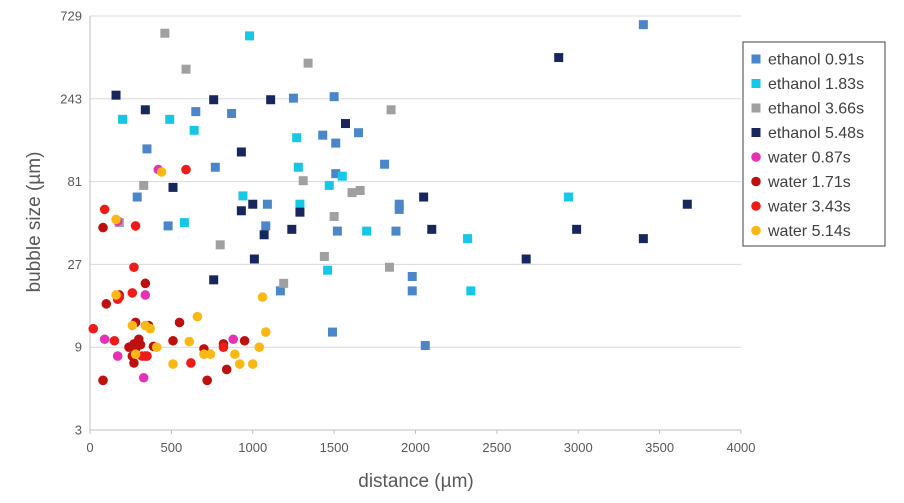  What do you see at coordinates (158, 266) in the screenshot?
I see `series-water-3-43s` at bounding box center [158, 266].